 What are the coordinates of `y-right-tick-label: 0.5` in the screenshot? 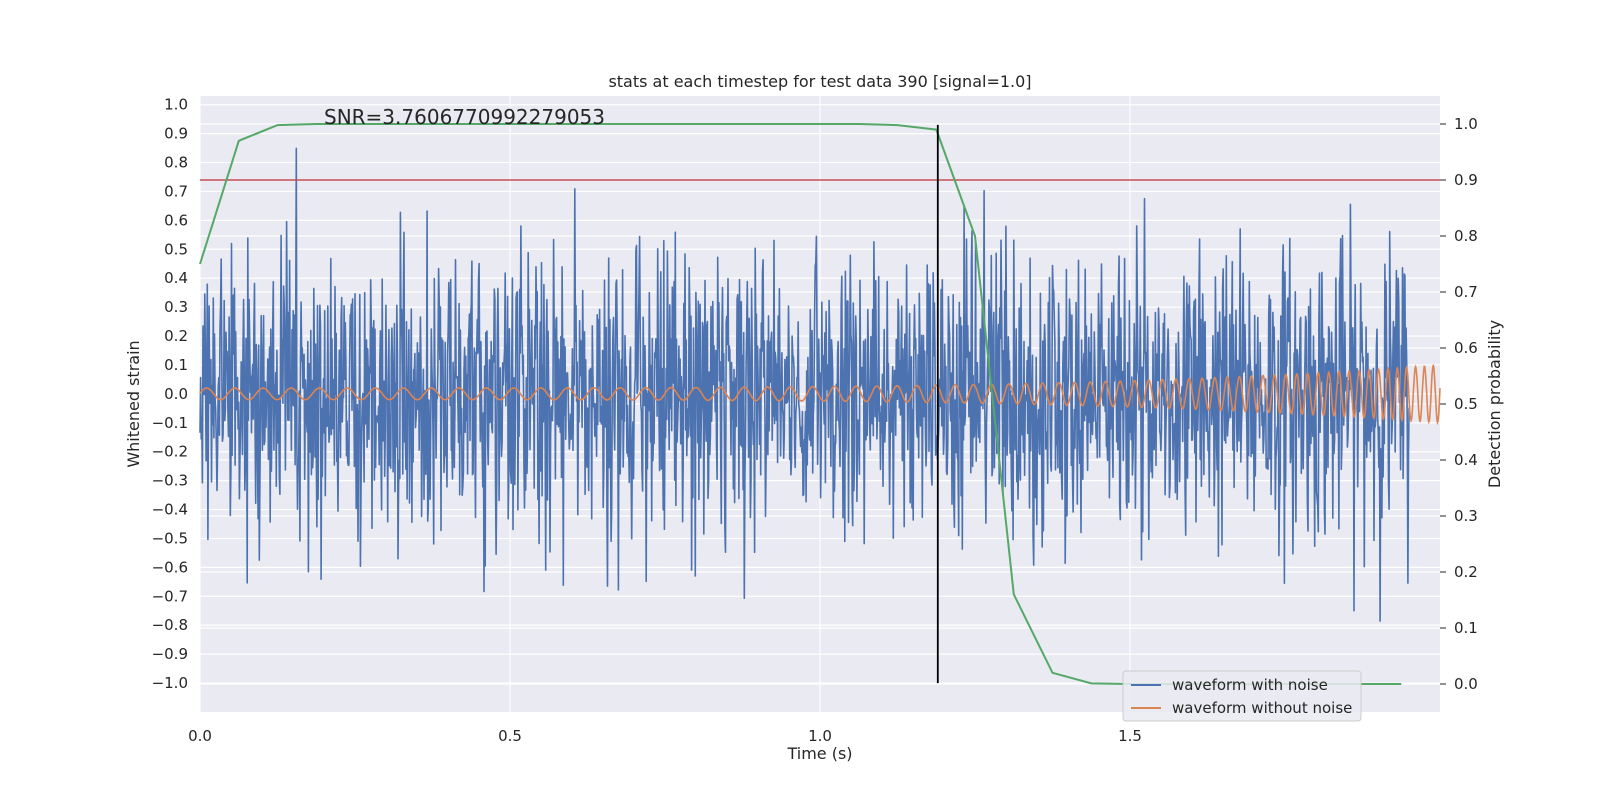 It's located at (1466, 404).